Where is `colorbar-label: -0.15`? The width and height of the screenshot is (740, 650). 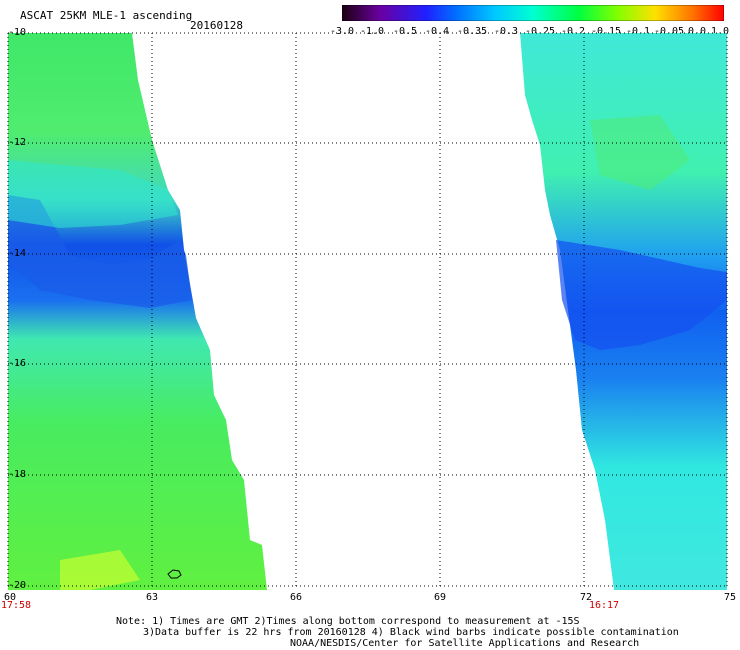 colorbar-label: -0.15 is located at coordinates (606, 31).